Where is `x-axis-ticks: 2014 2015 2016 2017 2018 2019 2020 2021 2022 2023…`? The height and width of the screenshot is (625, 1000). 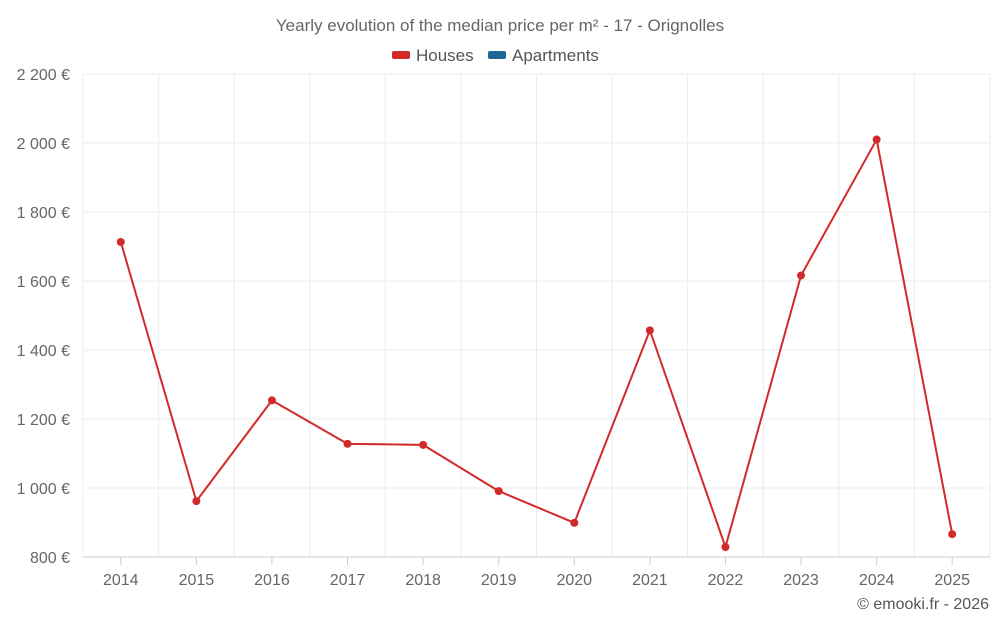 x-axis-ticks: 2014 2015 2016 2017 2018 2019 2020 2021 2022 2023… is located at coordinates (536, 573).